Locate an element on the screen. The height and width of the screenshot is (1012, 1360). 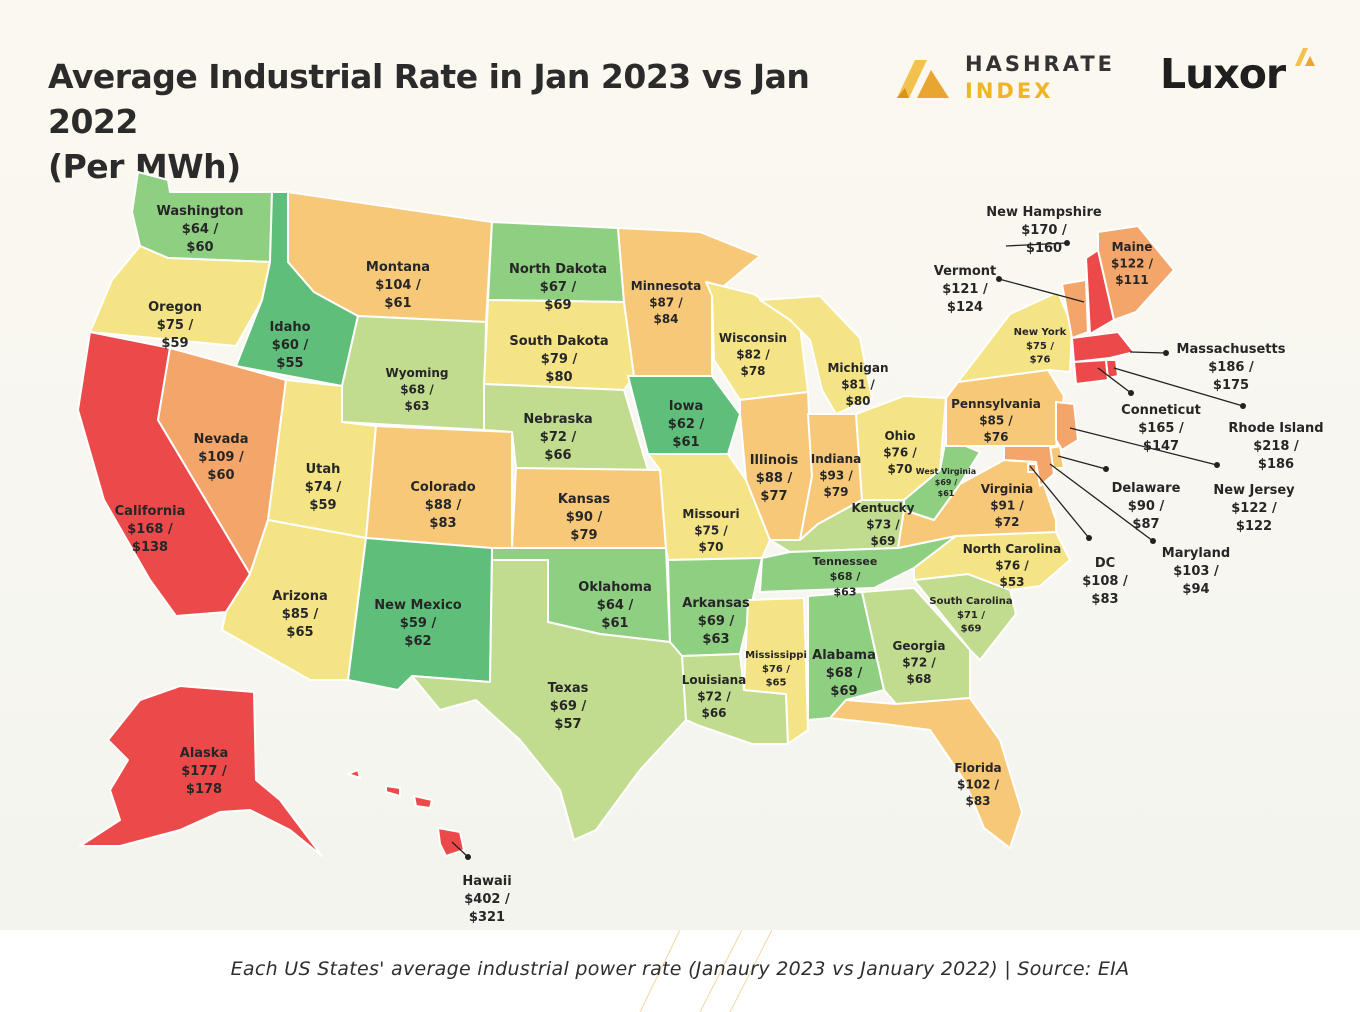
rate-2023: $121 / is located at coordinates (965, 289).